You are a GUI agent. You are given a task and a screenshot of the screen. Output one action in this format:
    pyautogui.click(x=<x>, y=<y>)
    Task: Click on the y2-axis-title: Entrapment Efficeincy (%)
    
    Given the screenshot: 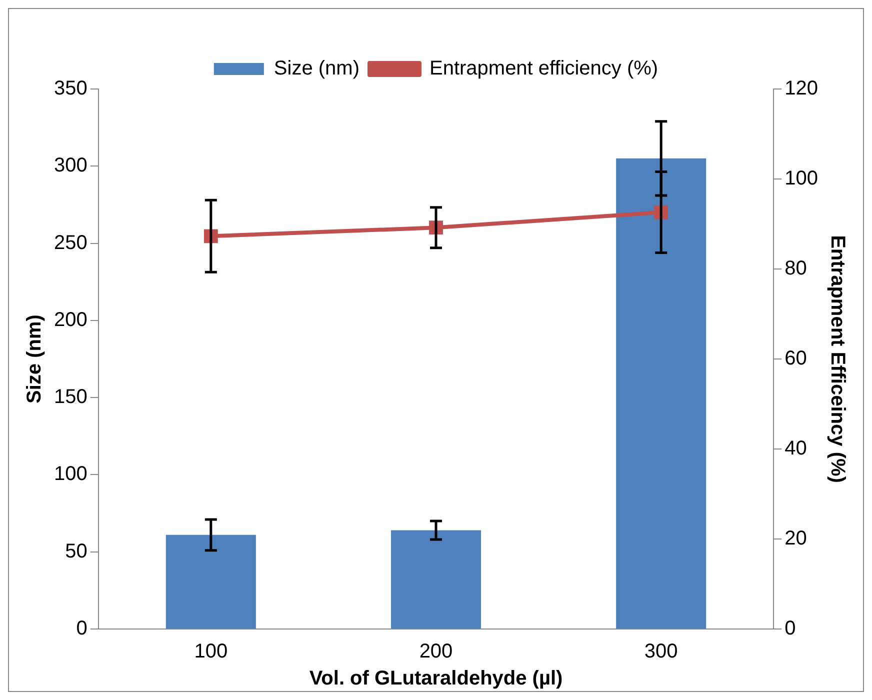 What is the action you would take?
    pyautogui.click(x=837, y=359)
    